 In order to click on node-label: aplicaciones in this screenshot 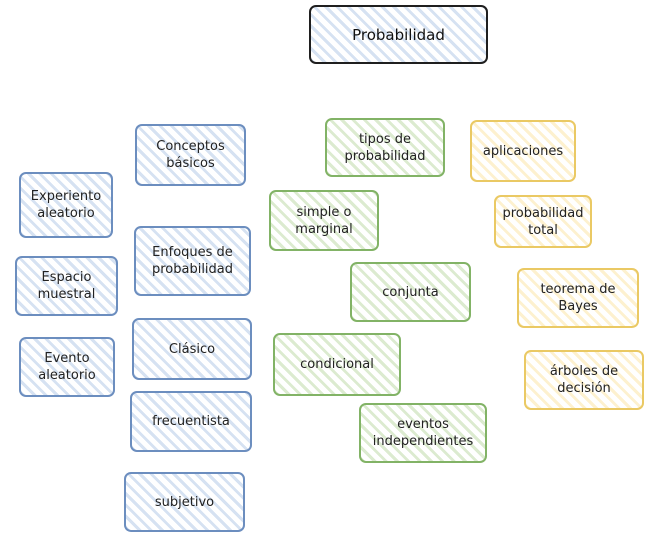, I will do `click(523, 151)`.